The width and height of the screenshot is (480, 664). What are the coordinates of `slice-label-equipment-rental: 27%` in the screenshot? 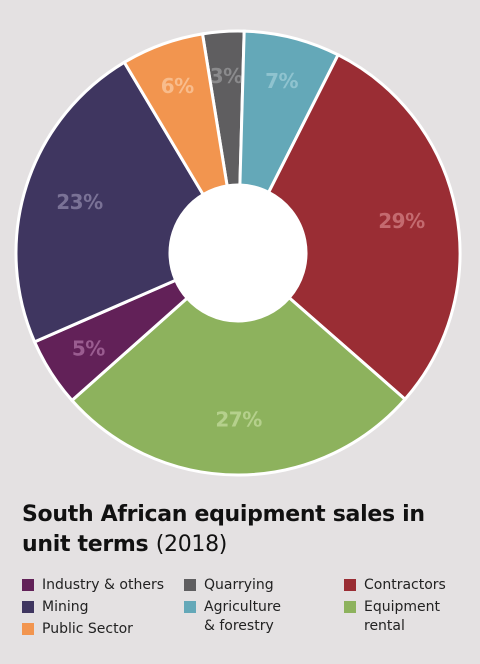 It's located at (238, 419).